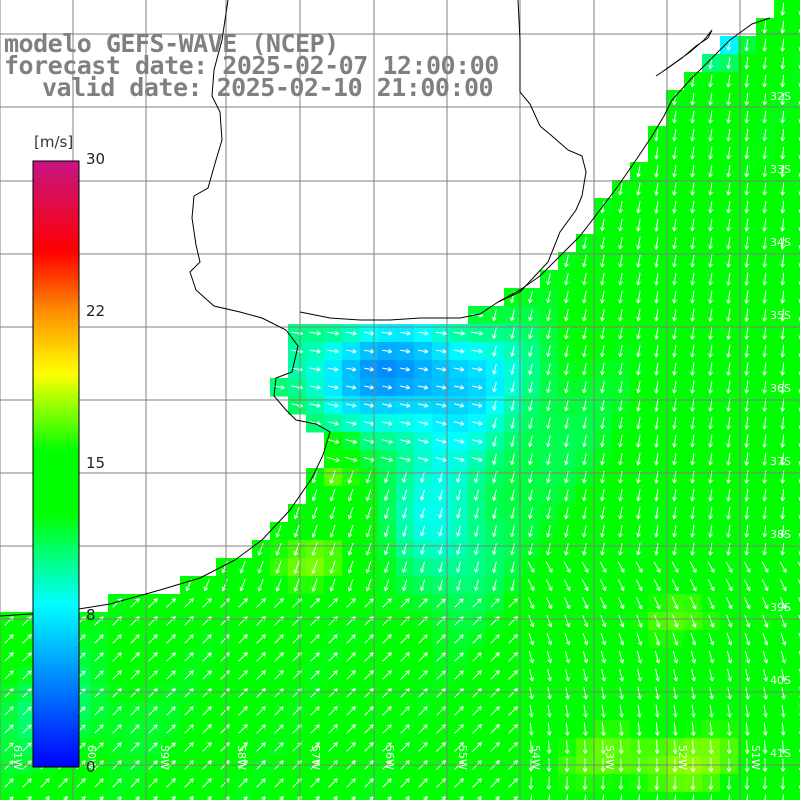 The height and width of the screenshot is (800, 800). Describe the element at coordinates (91, 757) in the screenshot. I see `lon-label: 60W` at that location.